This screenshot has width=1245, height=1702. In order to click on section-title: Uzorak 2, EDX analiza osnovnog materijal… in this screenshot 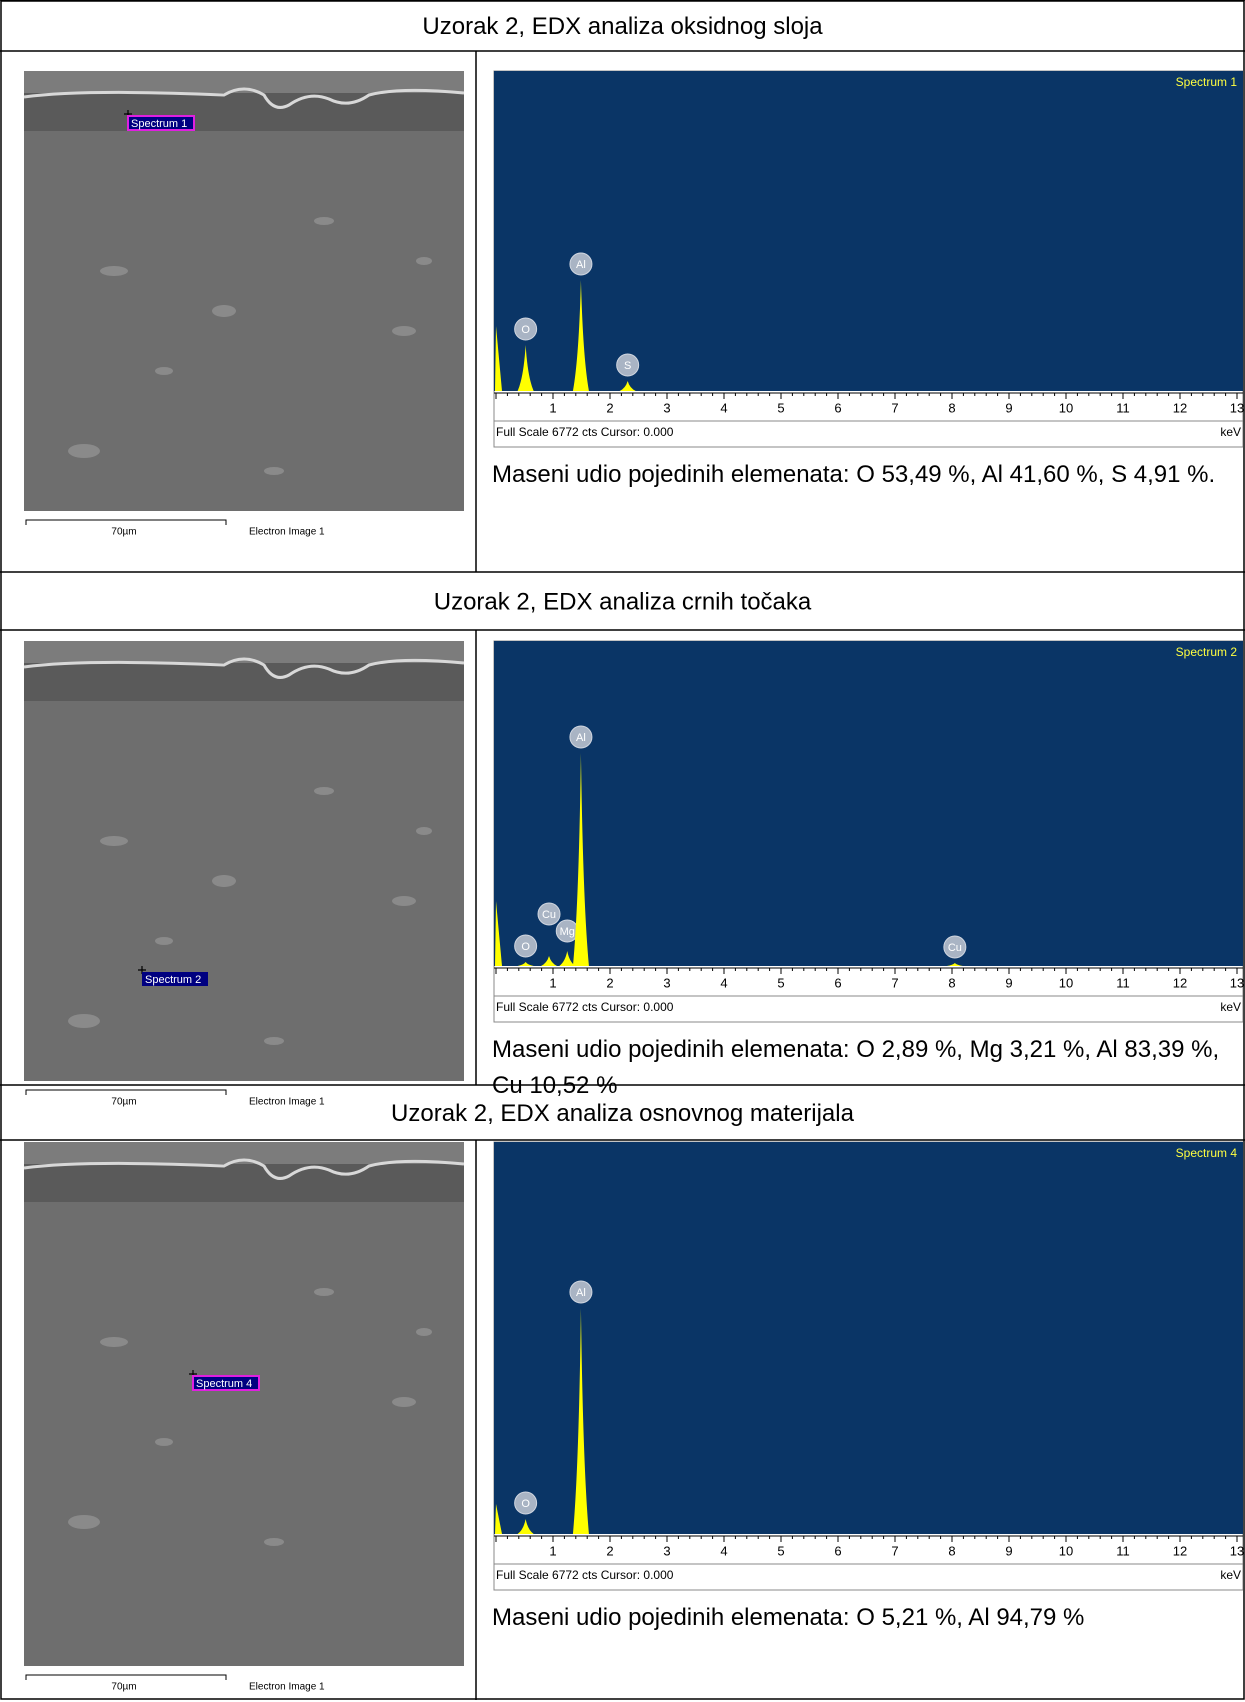, I will do `click(623, 1113)`.